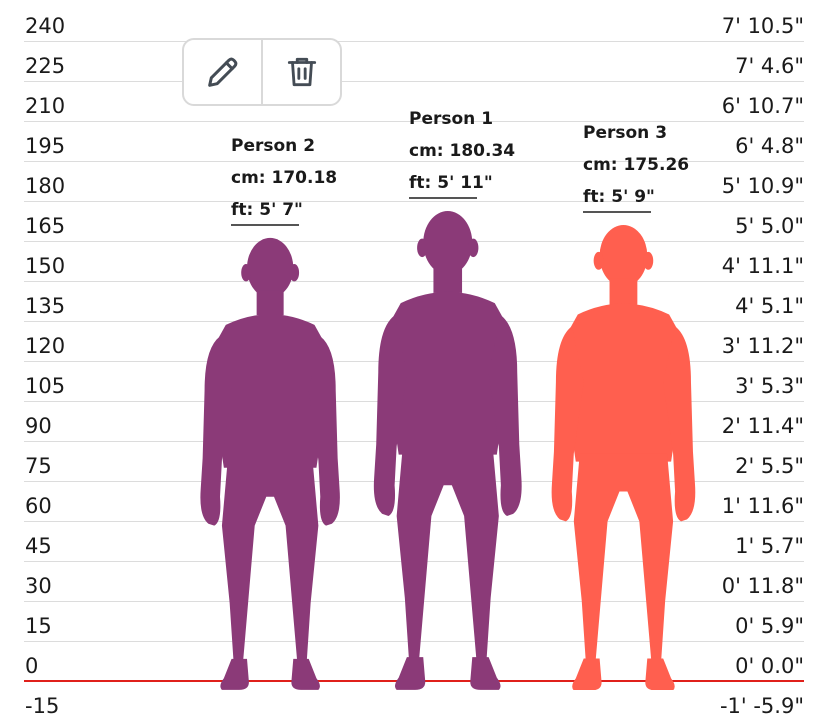 The height and width of the screenshot is (720, 828). I want to click on scale-label-ft: 0' 0.0", so click(769, 666).